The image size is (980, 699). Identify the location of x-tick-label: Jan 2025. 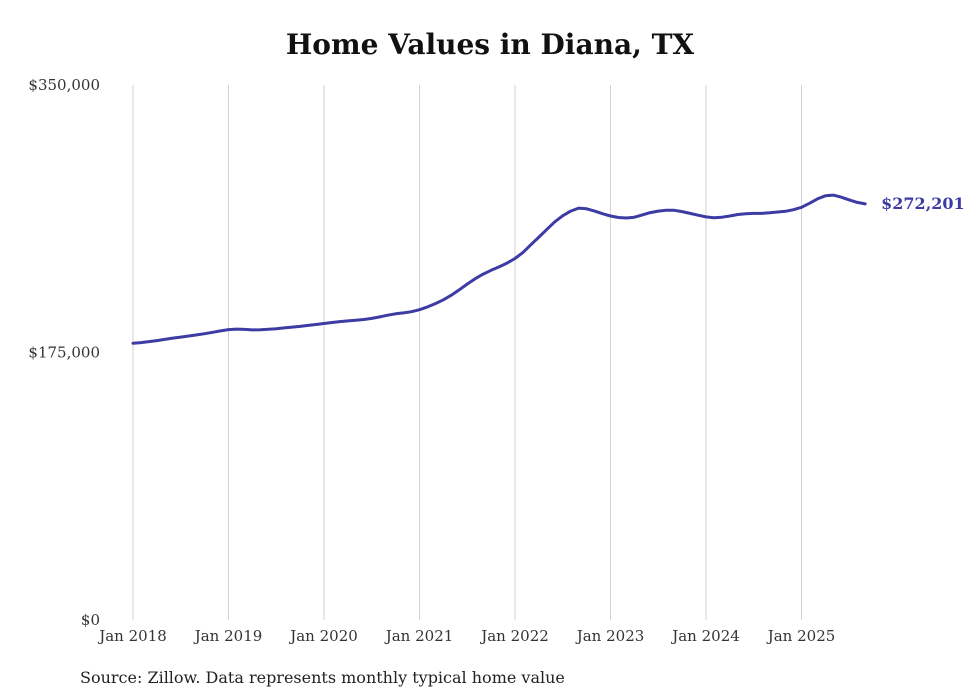
(801, 636).